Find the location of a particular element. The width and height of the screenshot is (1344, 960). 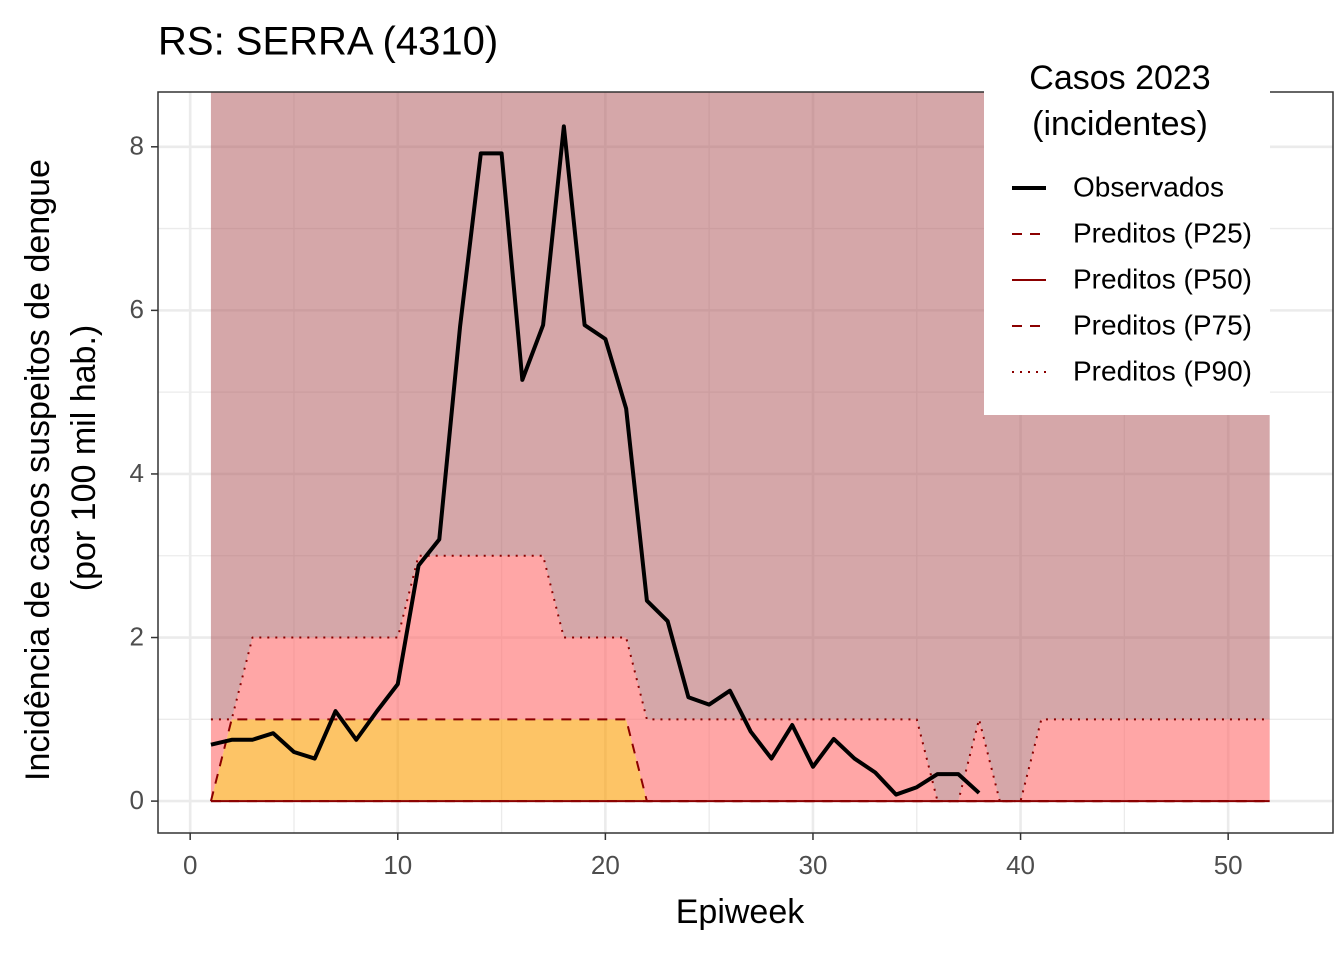

legend-title: Casos 2023 is located at coordinates (1119, 78).